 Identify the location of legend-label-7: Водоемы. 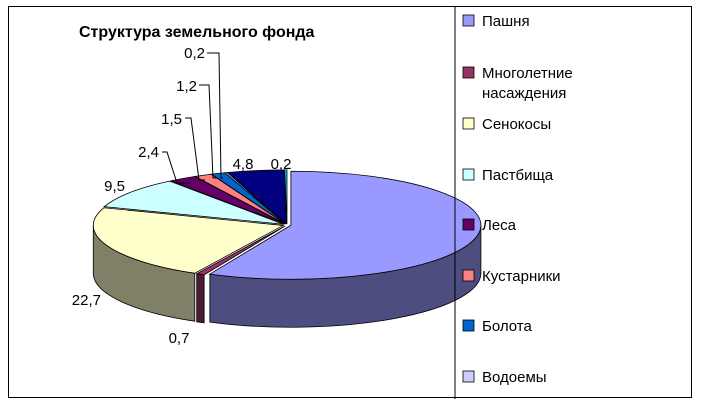
(514, 377).